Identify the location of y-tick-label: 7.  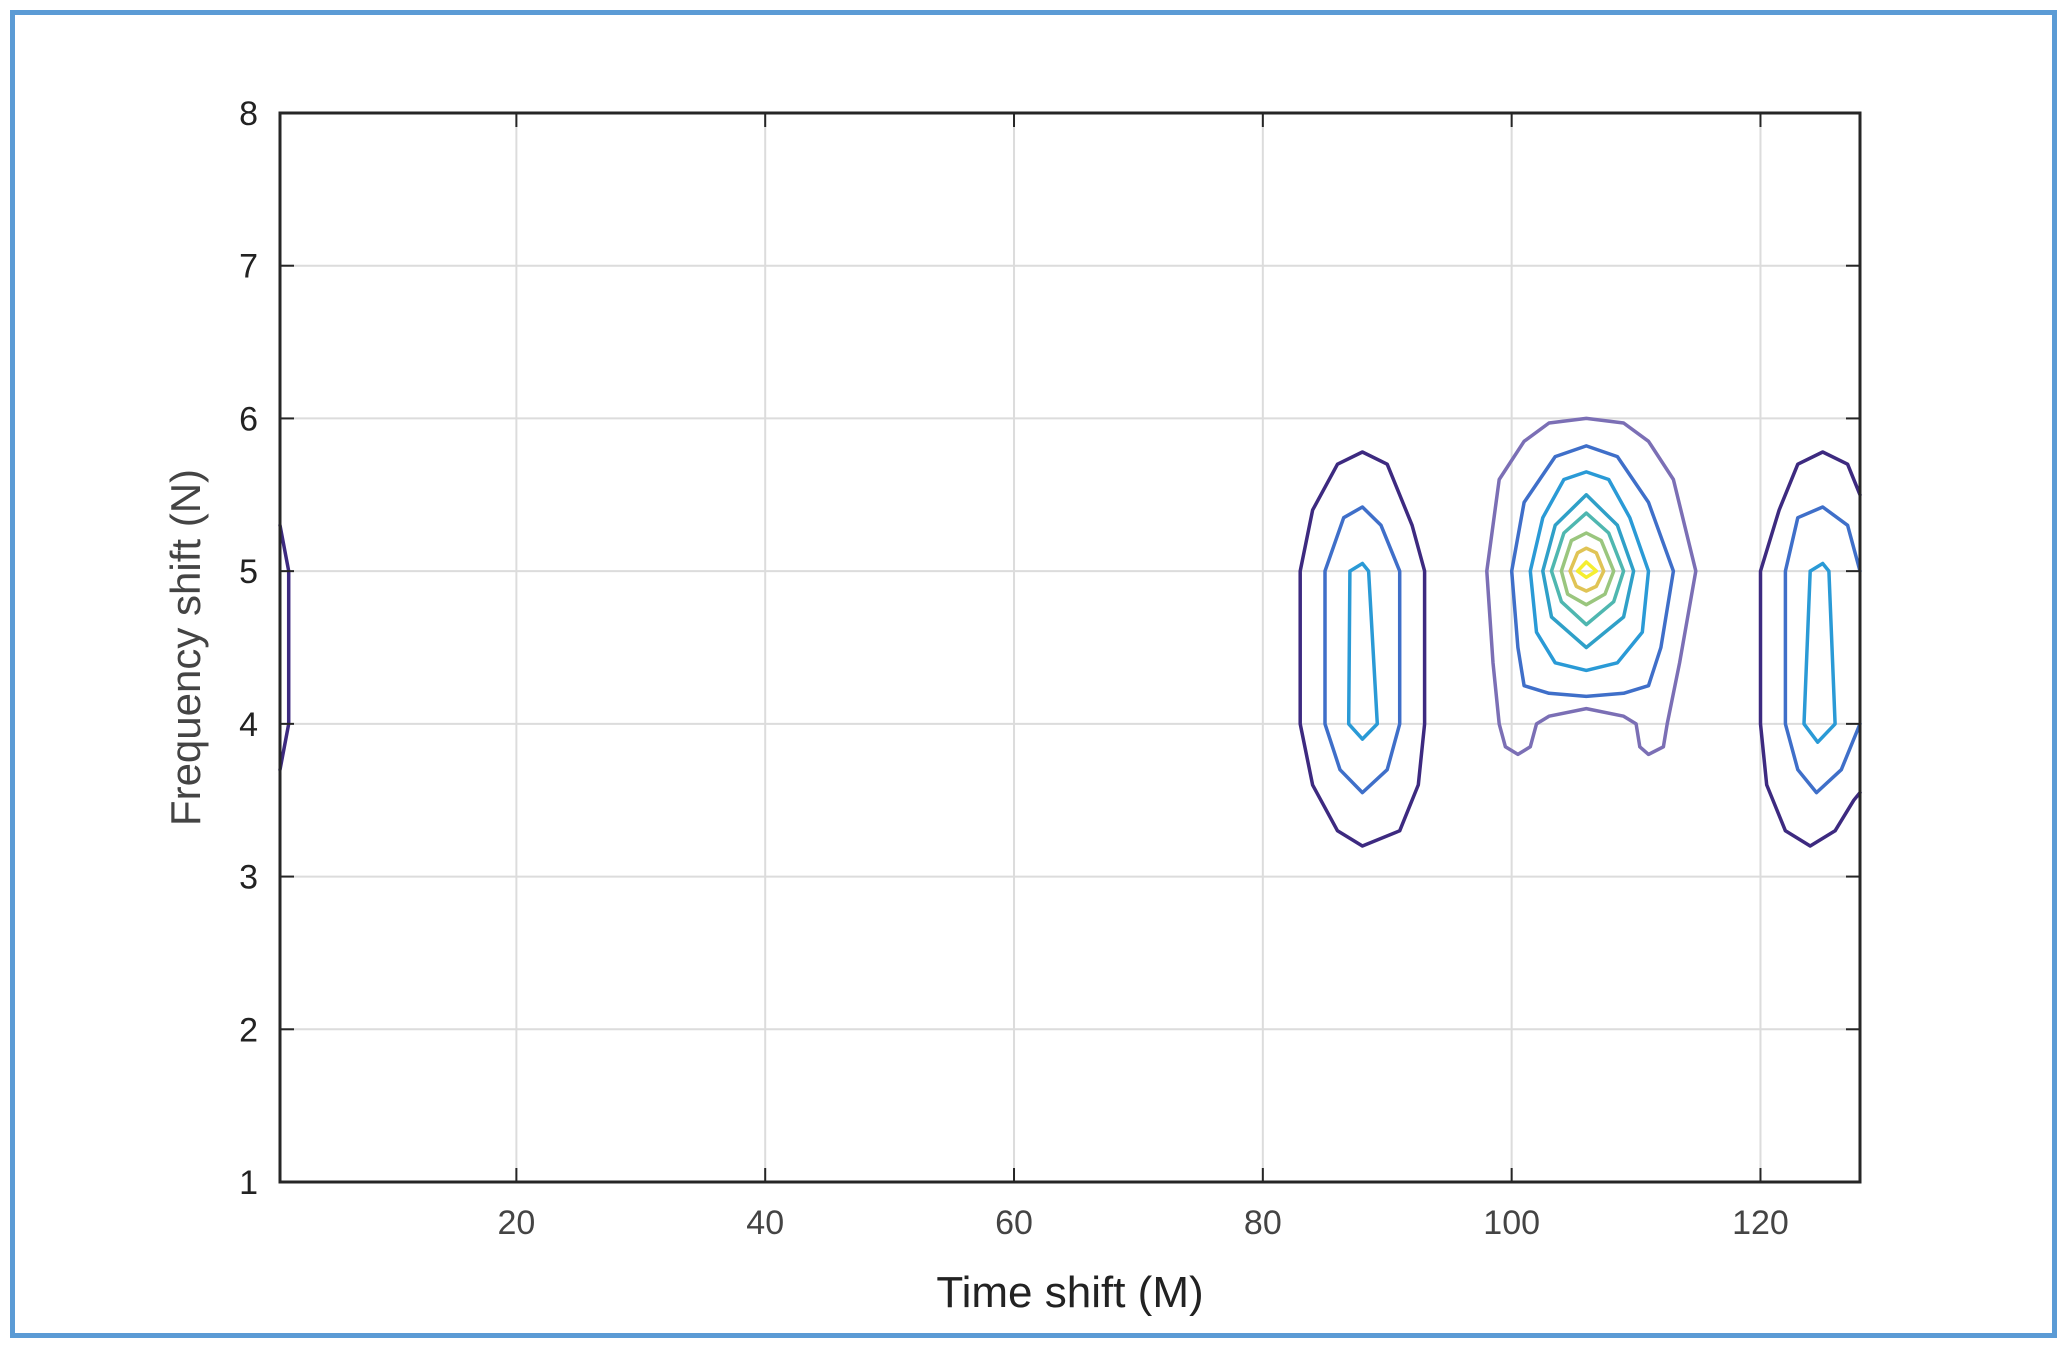
(248, 267).